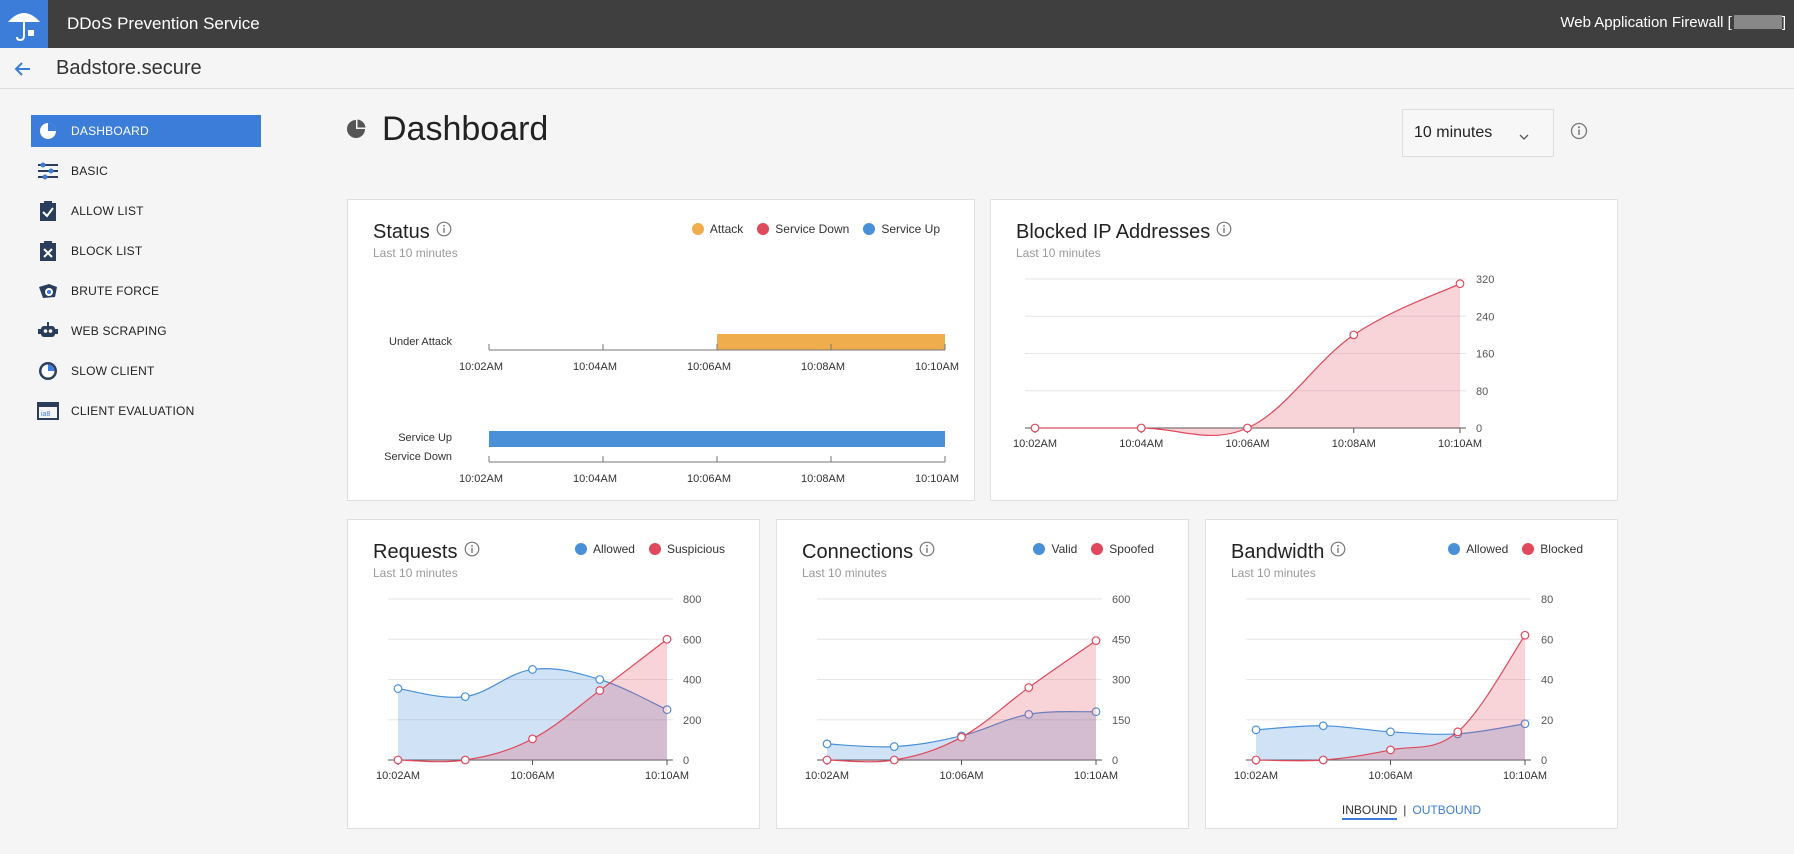 This screenshot has height=854, width=1794. What do you see at coordinates (1524, 137) in the screenshot?
I see `chevron-down-icon` at bounding box center [1524, 137].